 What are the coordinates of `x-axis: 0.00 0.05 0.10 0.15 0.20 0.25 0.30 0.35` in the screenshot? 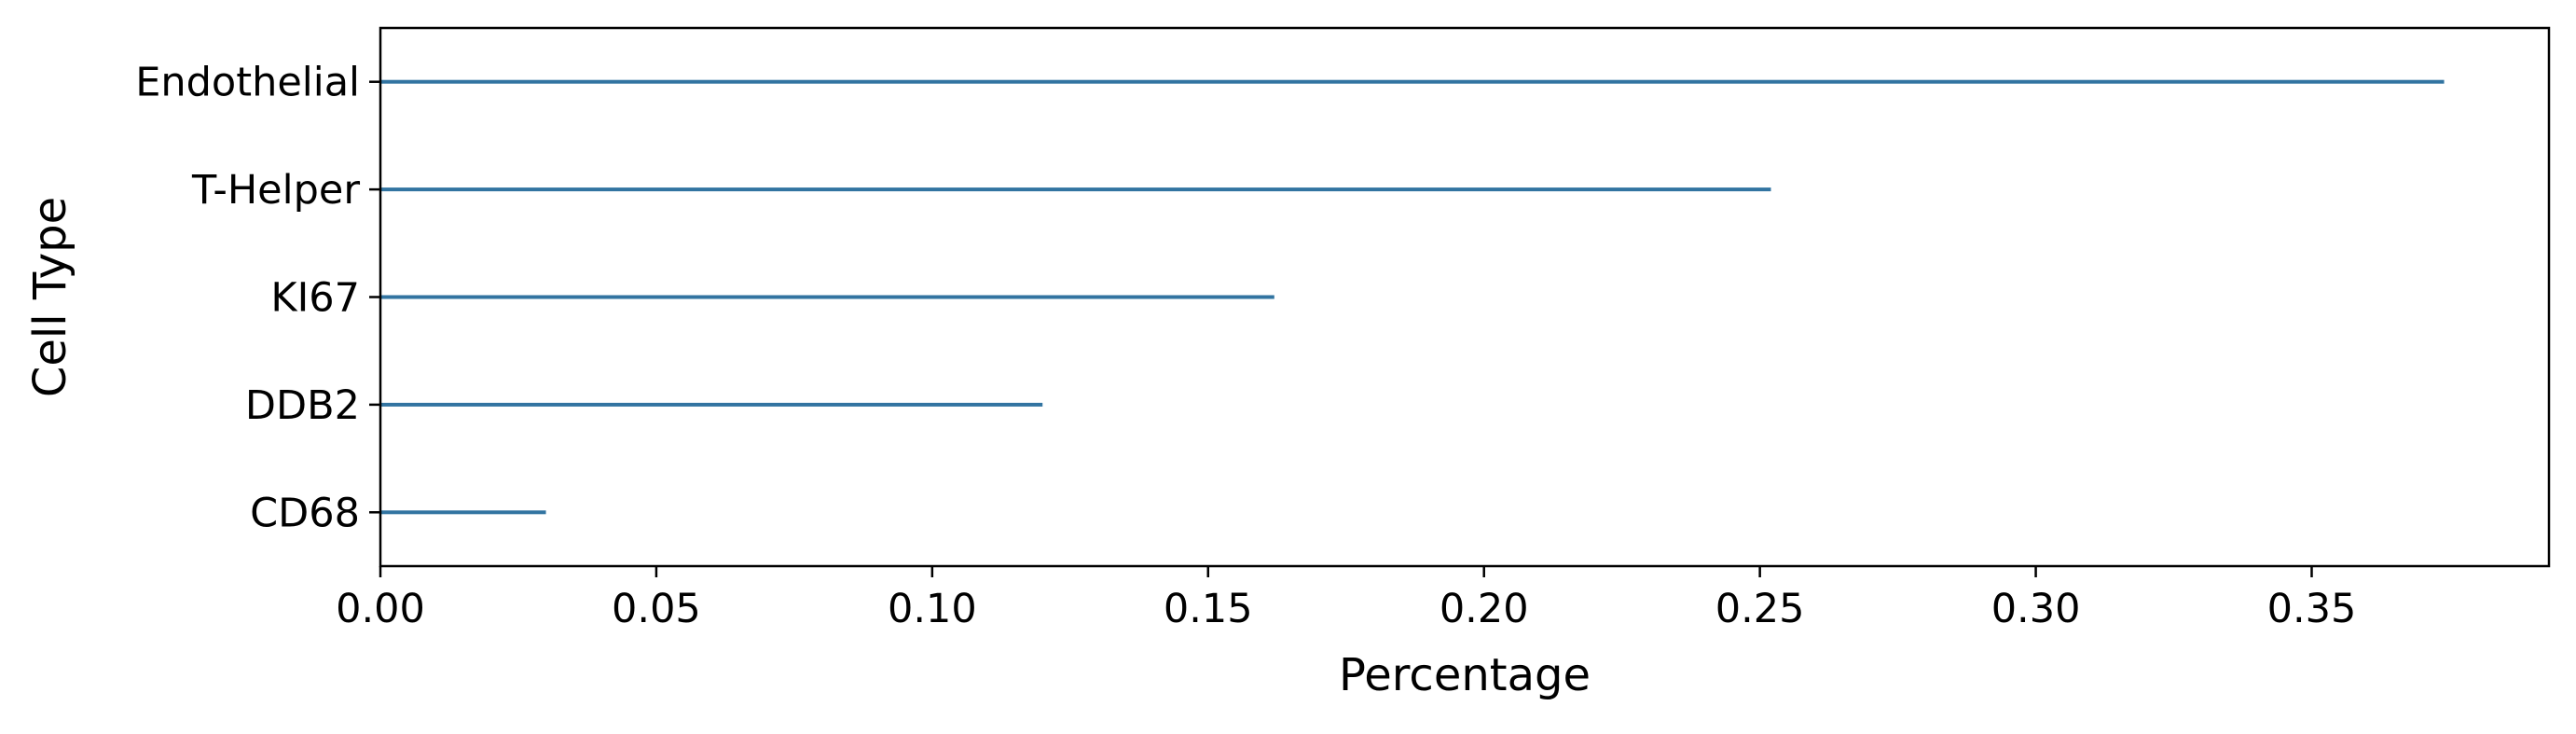 It's located at (1346, 599).